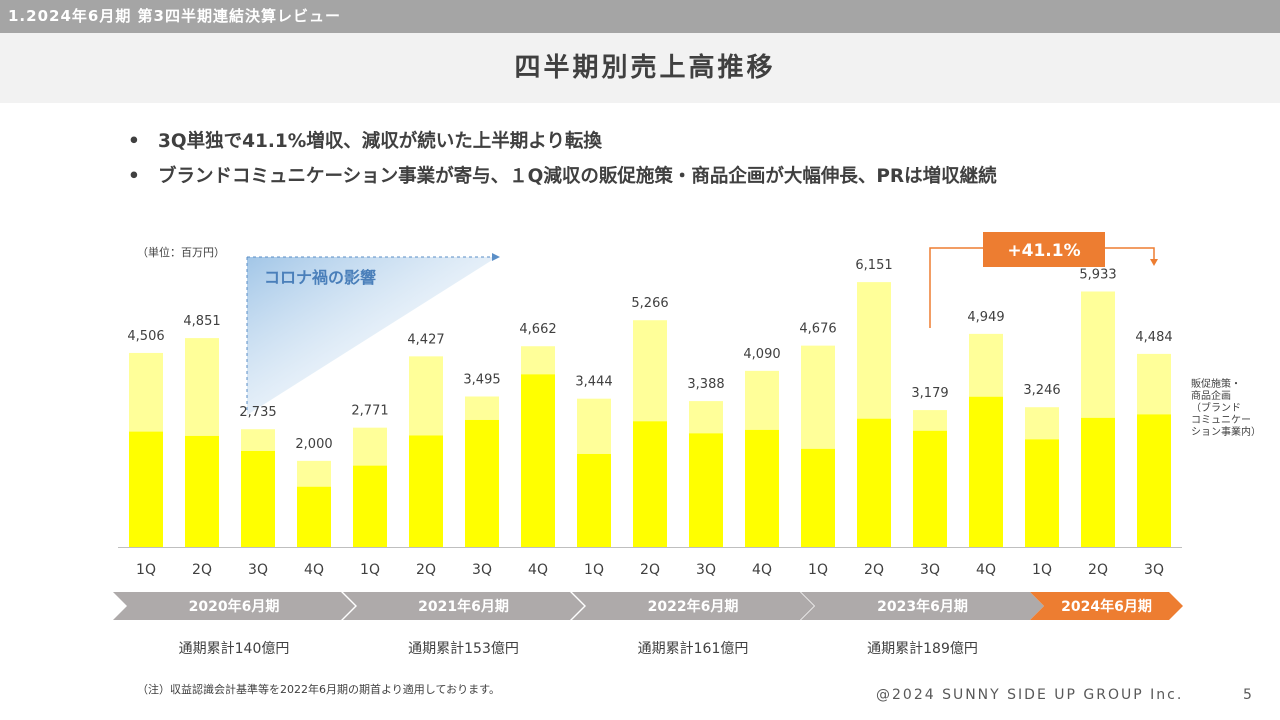 The height and width of the screenshot is (720, 1280). I want to click on bullet-item: • 3Q単独で41.1%増収、減収が続いた上半期より転換, so click(365, 140).